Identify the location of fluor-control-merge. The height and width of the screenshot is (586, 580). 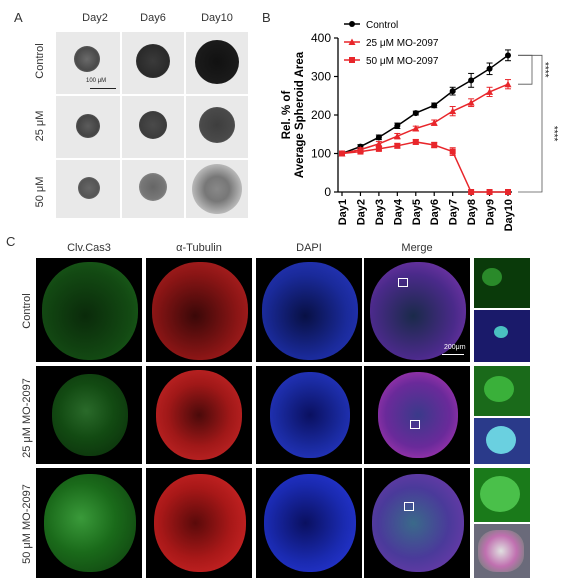
(417, 310).